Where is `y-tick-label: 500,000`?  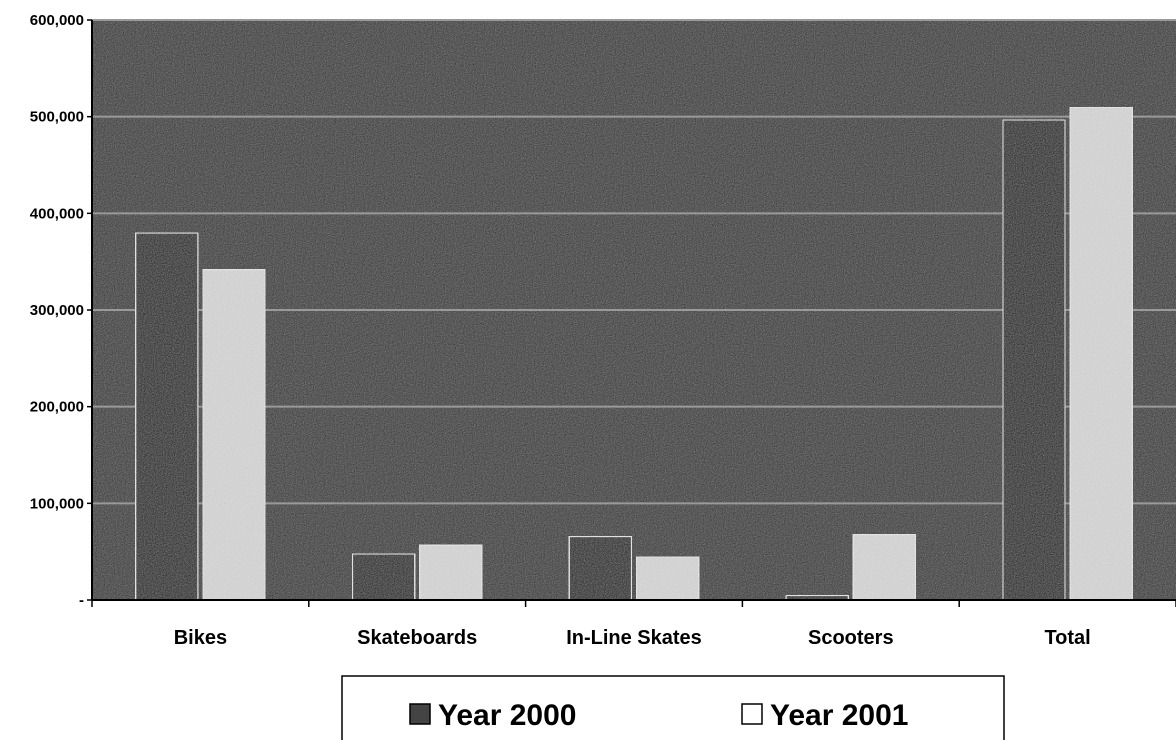 y-tick-label: 500,000 is located at coordinates (57, 117).